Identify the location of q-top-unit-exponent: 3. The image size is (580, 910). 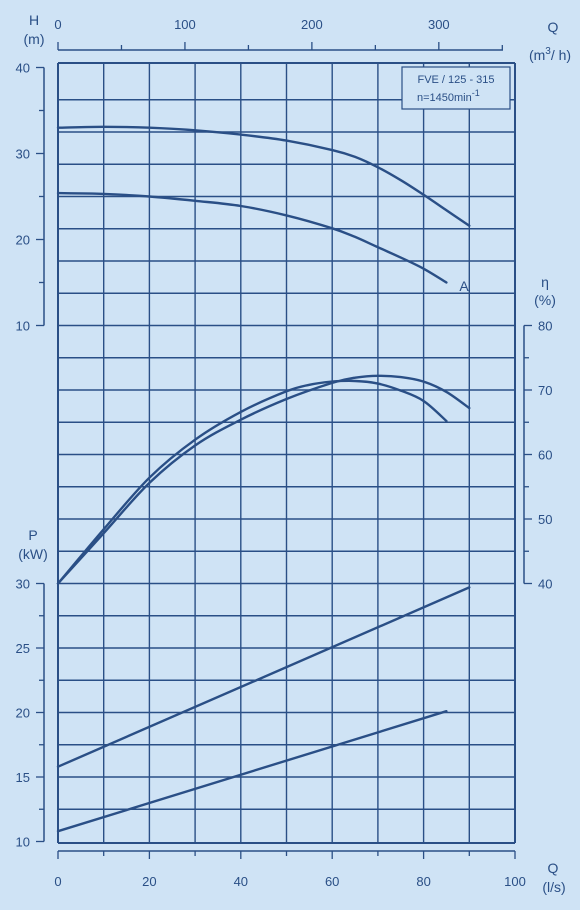
(548, 51).